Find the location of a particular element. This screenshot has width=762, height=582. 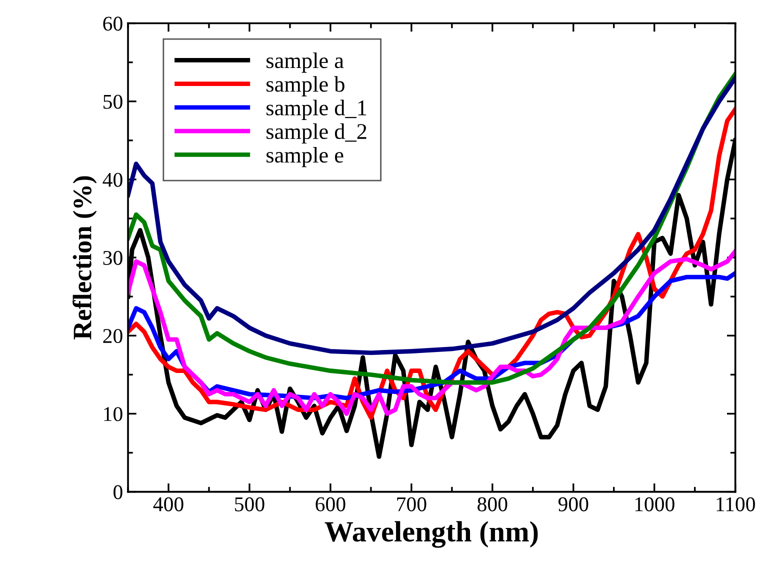

legend-label: sample d_1 is located at coordinates (316, 110).